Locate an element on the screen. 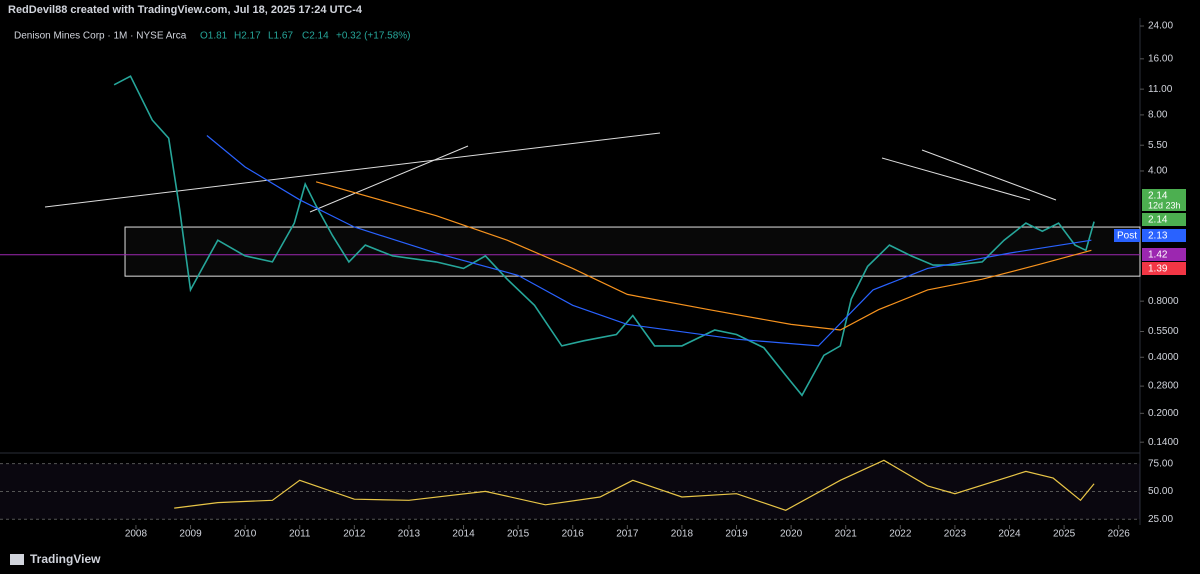 Image resolution: width=1200 pixels, height=574 pixels. x-tick-label: 2012 is located at coordinates (354, 534).